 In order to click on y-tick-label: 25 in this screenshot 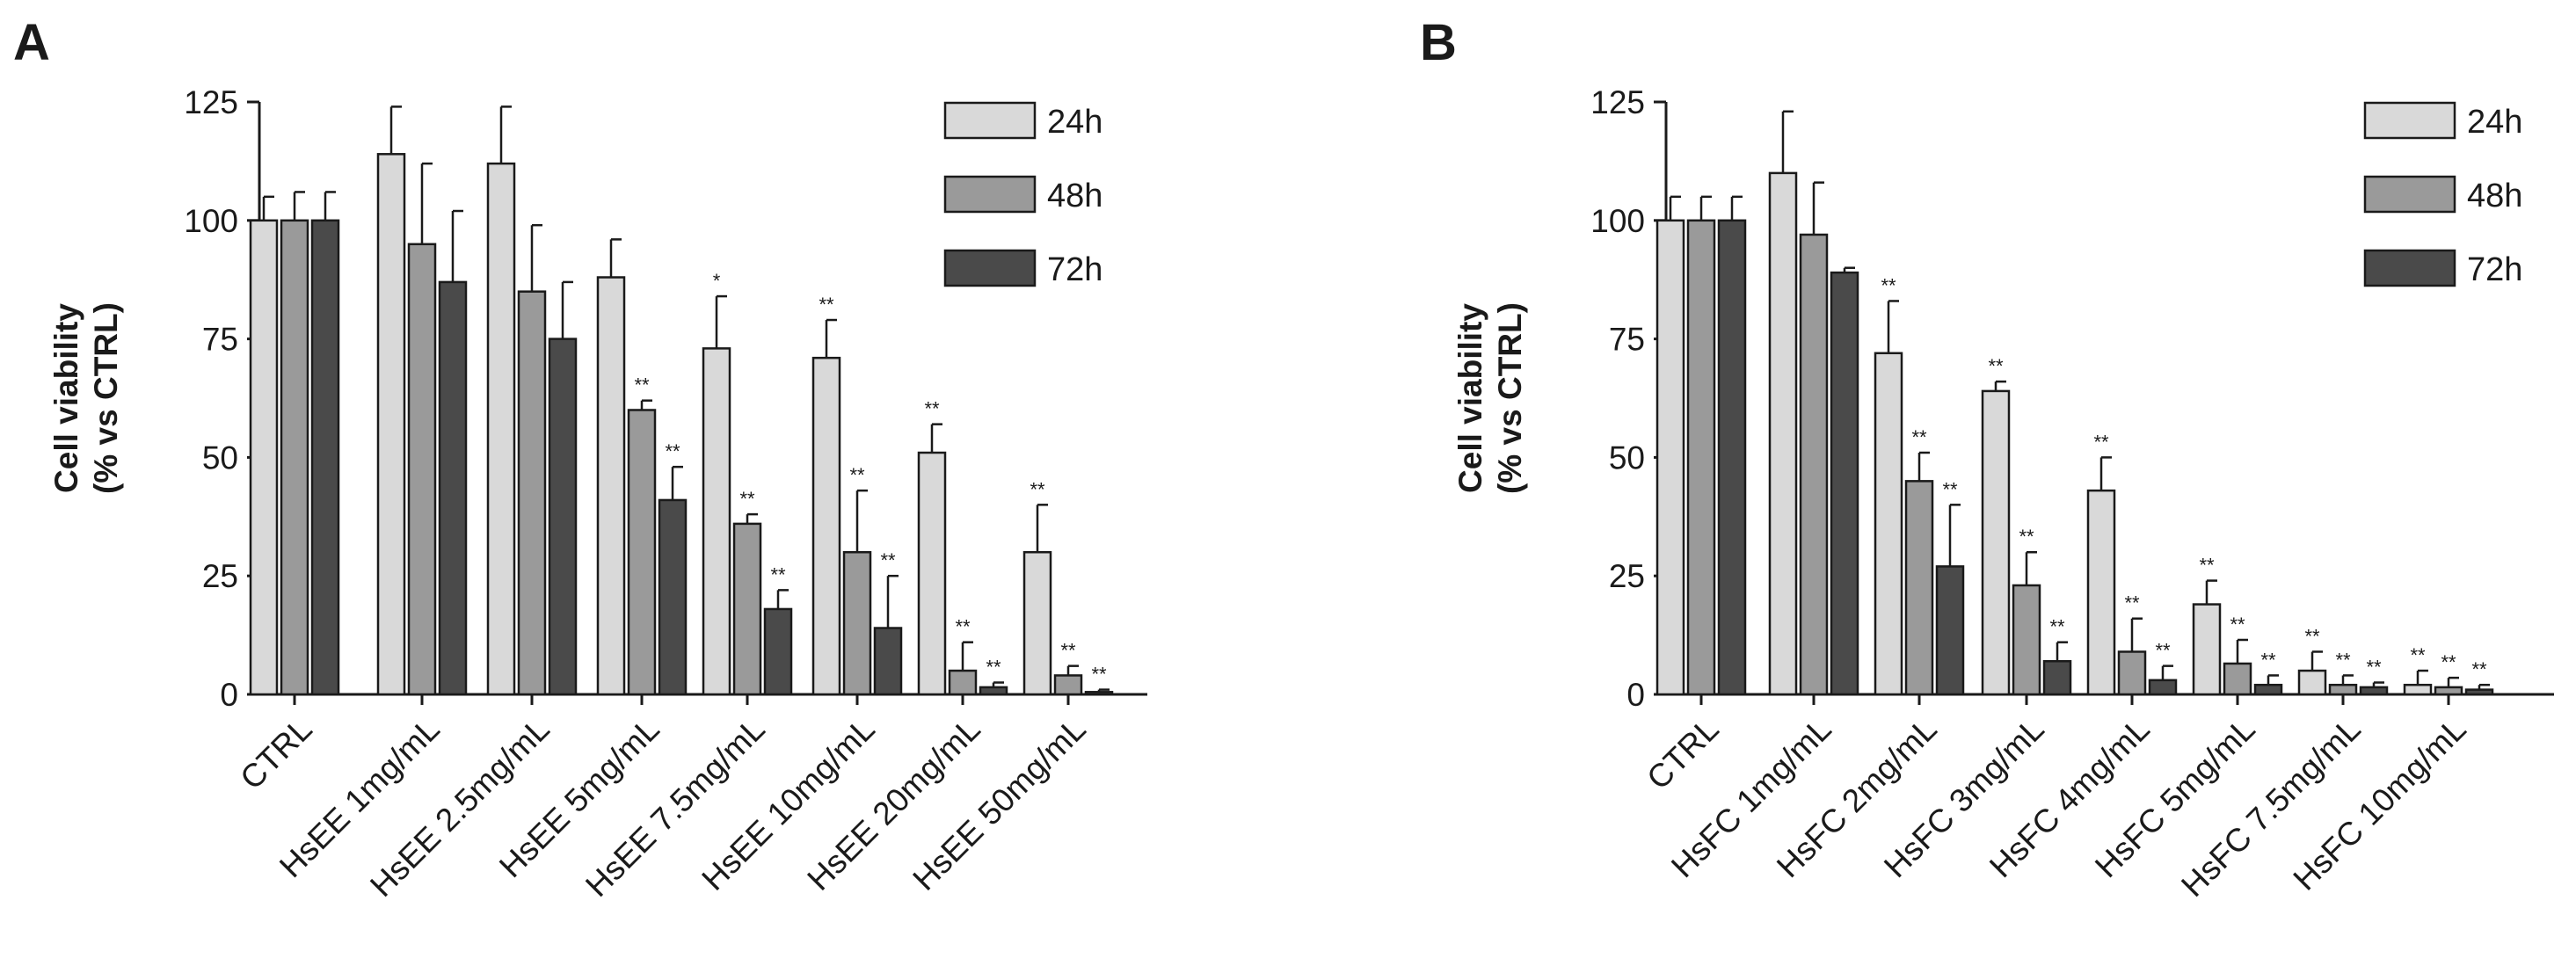, I will do `click(220, 576)`.